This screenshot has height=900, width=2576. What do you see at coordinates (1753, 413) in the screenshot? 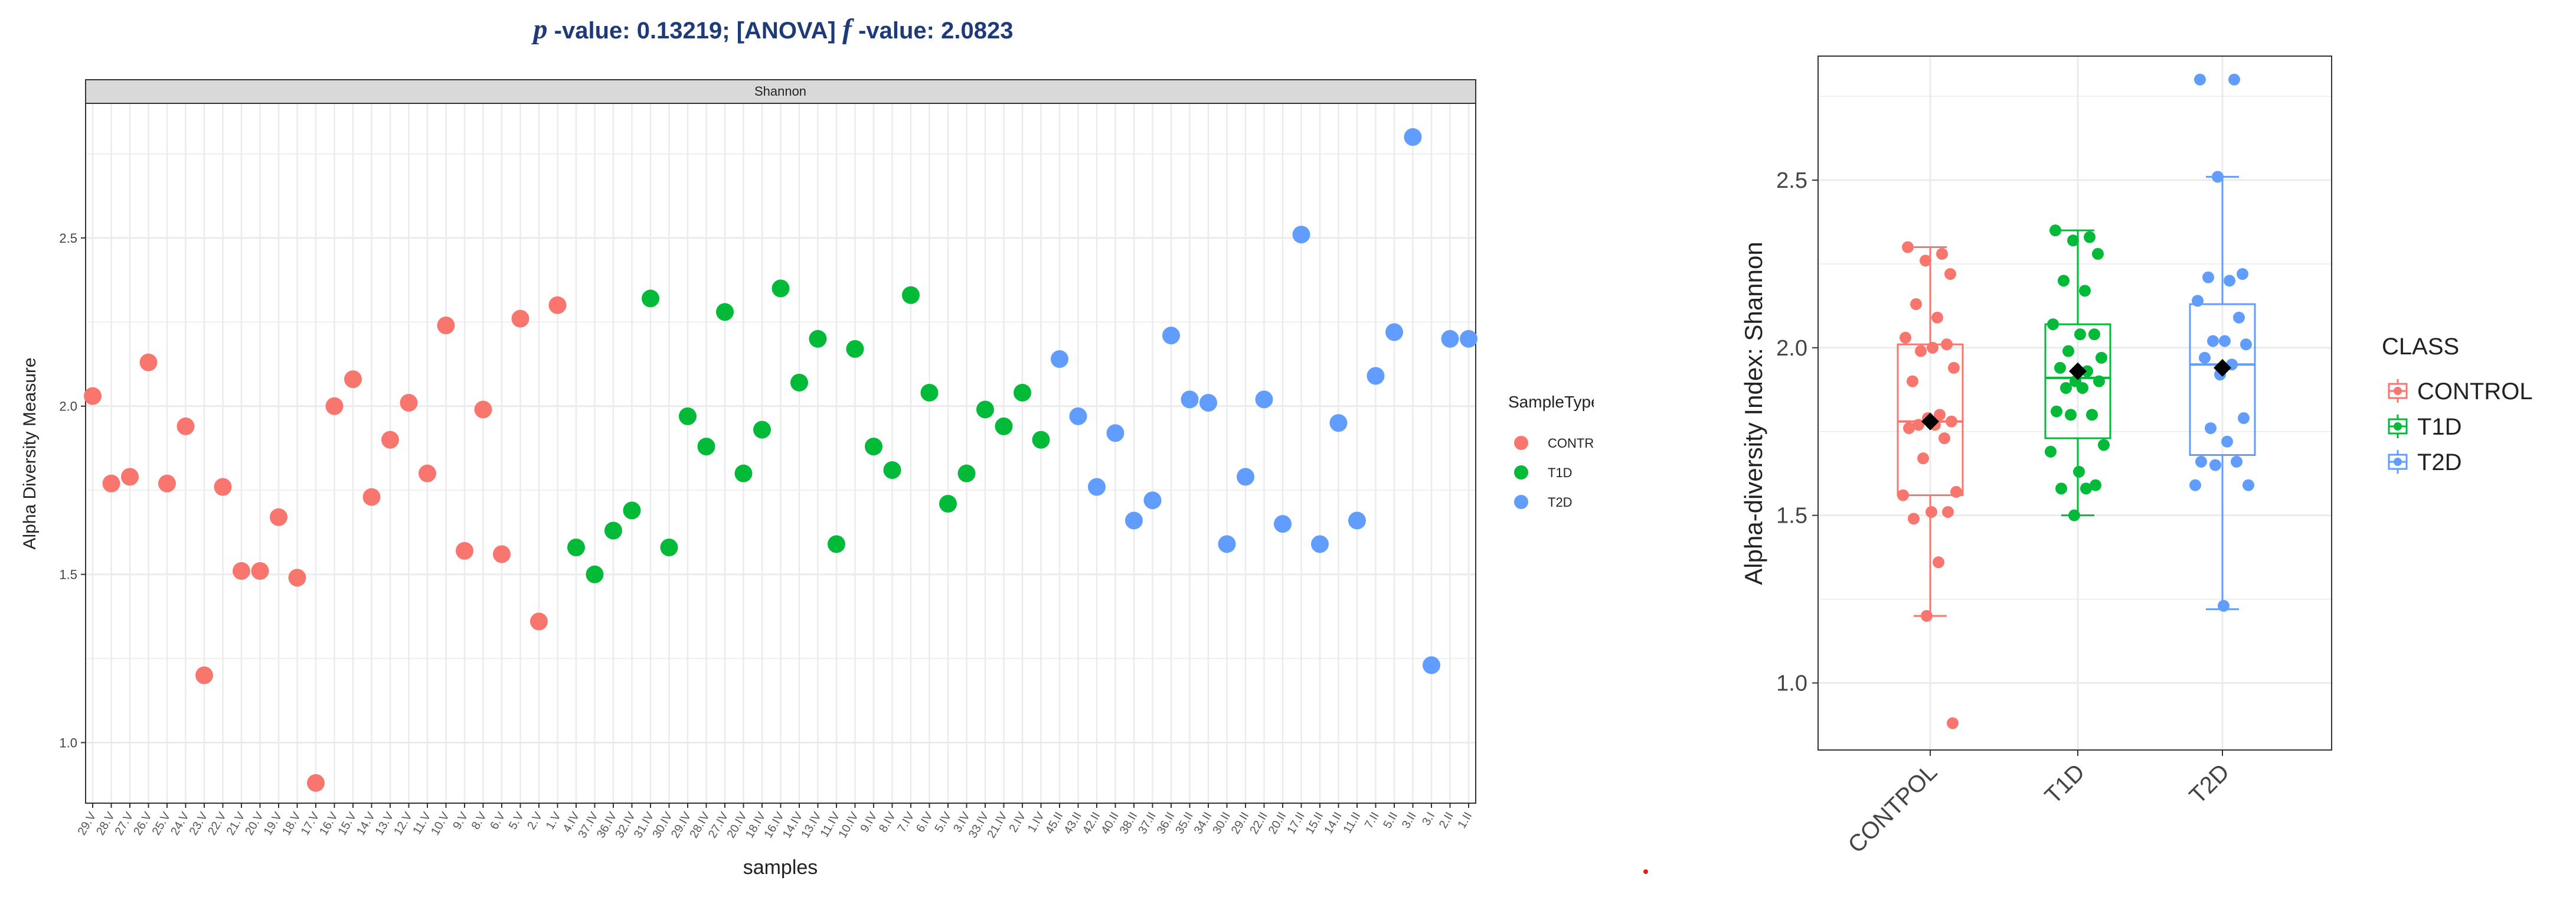
I see `box-y-axis-title: Alpha-diversity Index: Shannon` at bounding box center [1753, 413].